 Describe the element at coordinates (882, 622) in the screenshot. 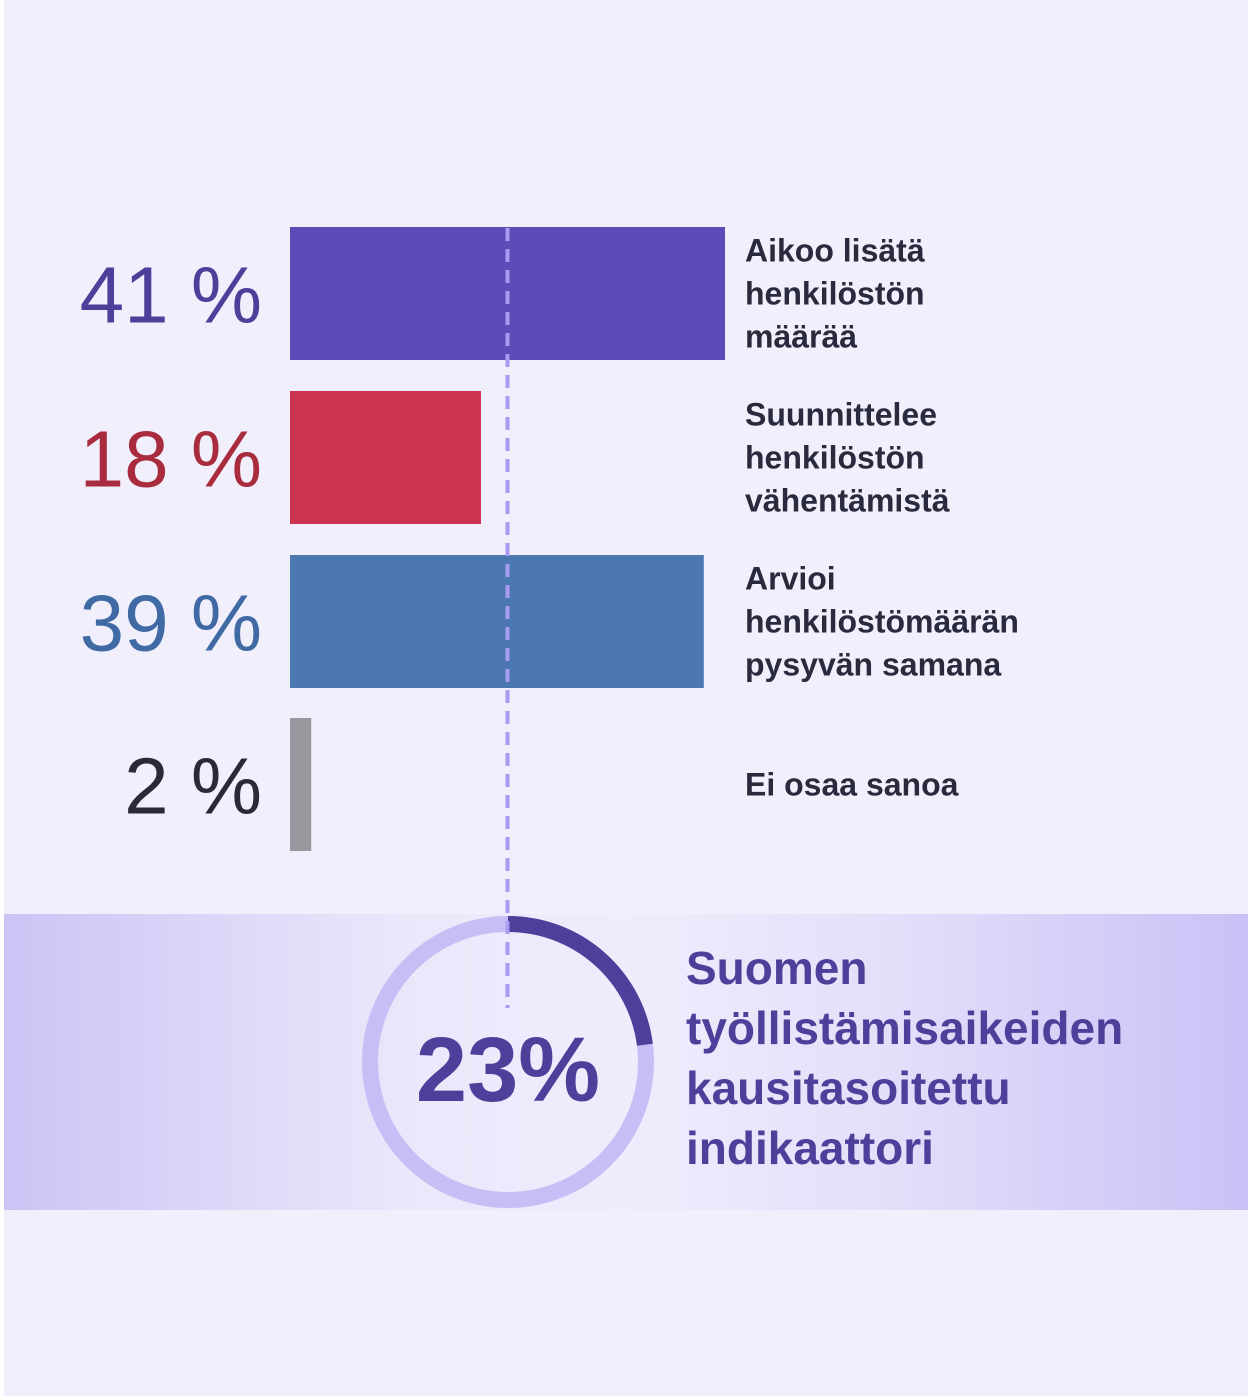

I see `category-label-3: Arvioi henkilöstömäärän pysyvän samana` at that location.